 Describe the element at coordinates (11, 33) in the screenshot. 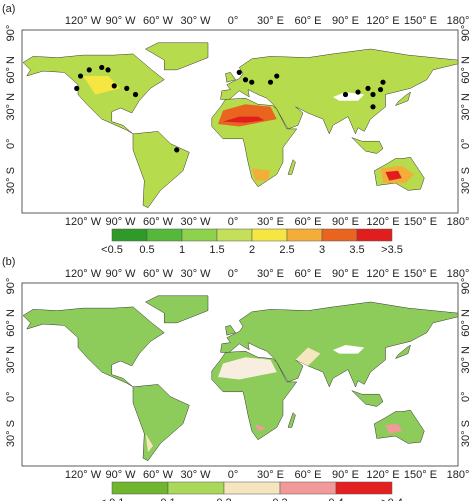

I see `lat-label-left: 90°` at that location.